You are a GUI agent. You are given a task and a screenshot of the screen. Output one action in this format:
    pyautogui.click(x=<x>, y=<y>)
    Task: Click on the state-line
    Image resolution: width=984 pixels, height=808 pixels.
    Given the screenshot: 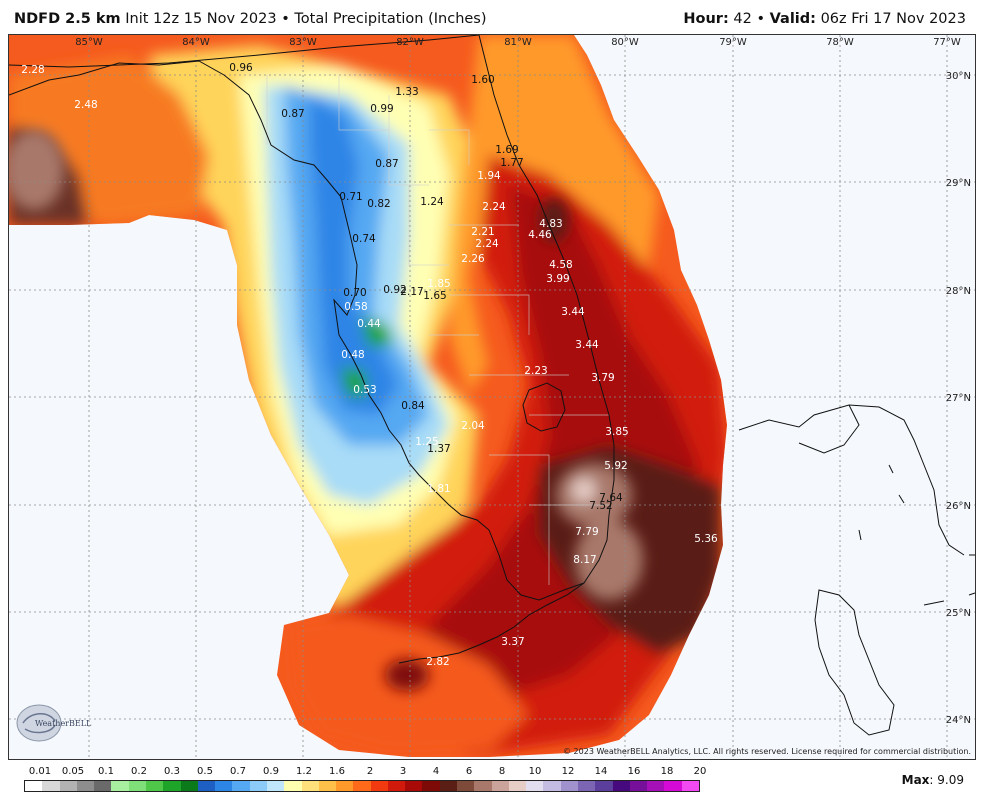 What is the action you would take?
    pyautogui.click(x=244, y=51)
    